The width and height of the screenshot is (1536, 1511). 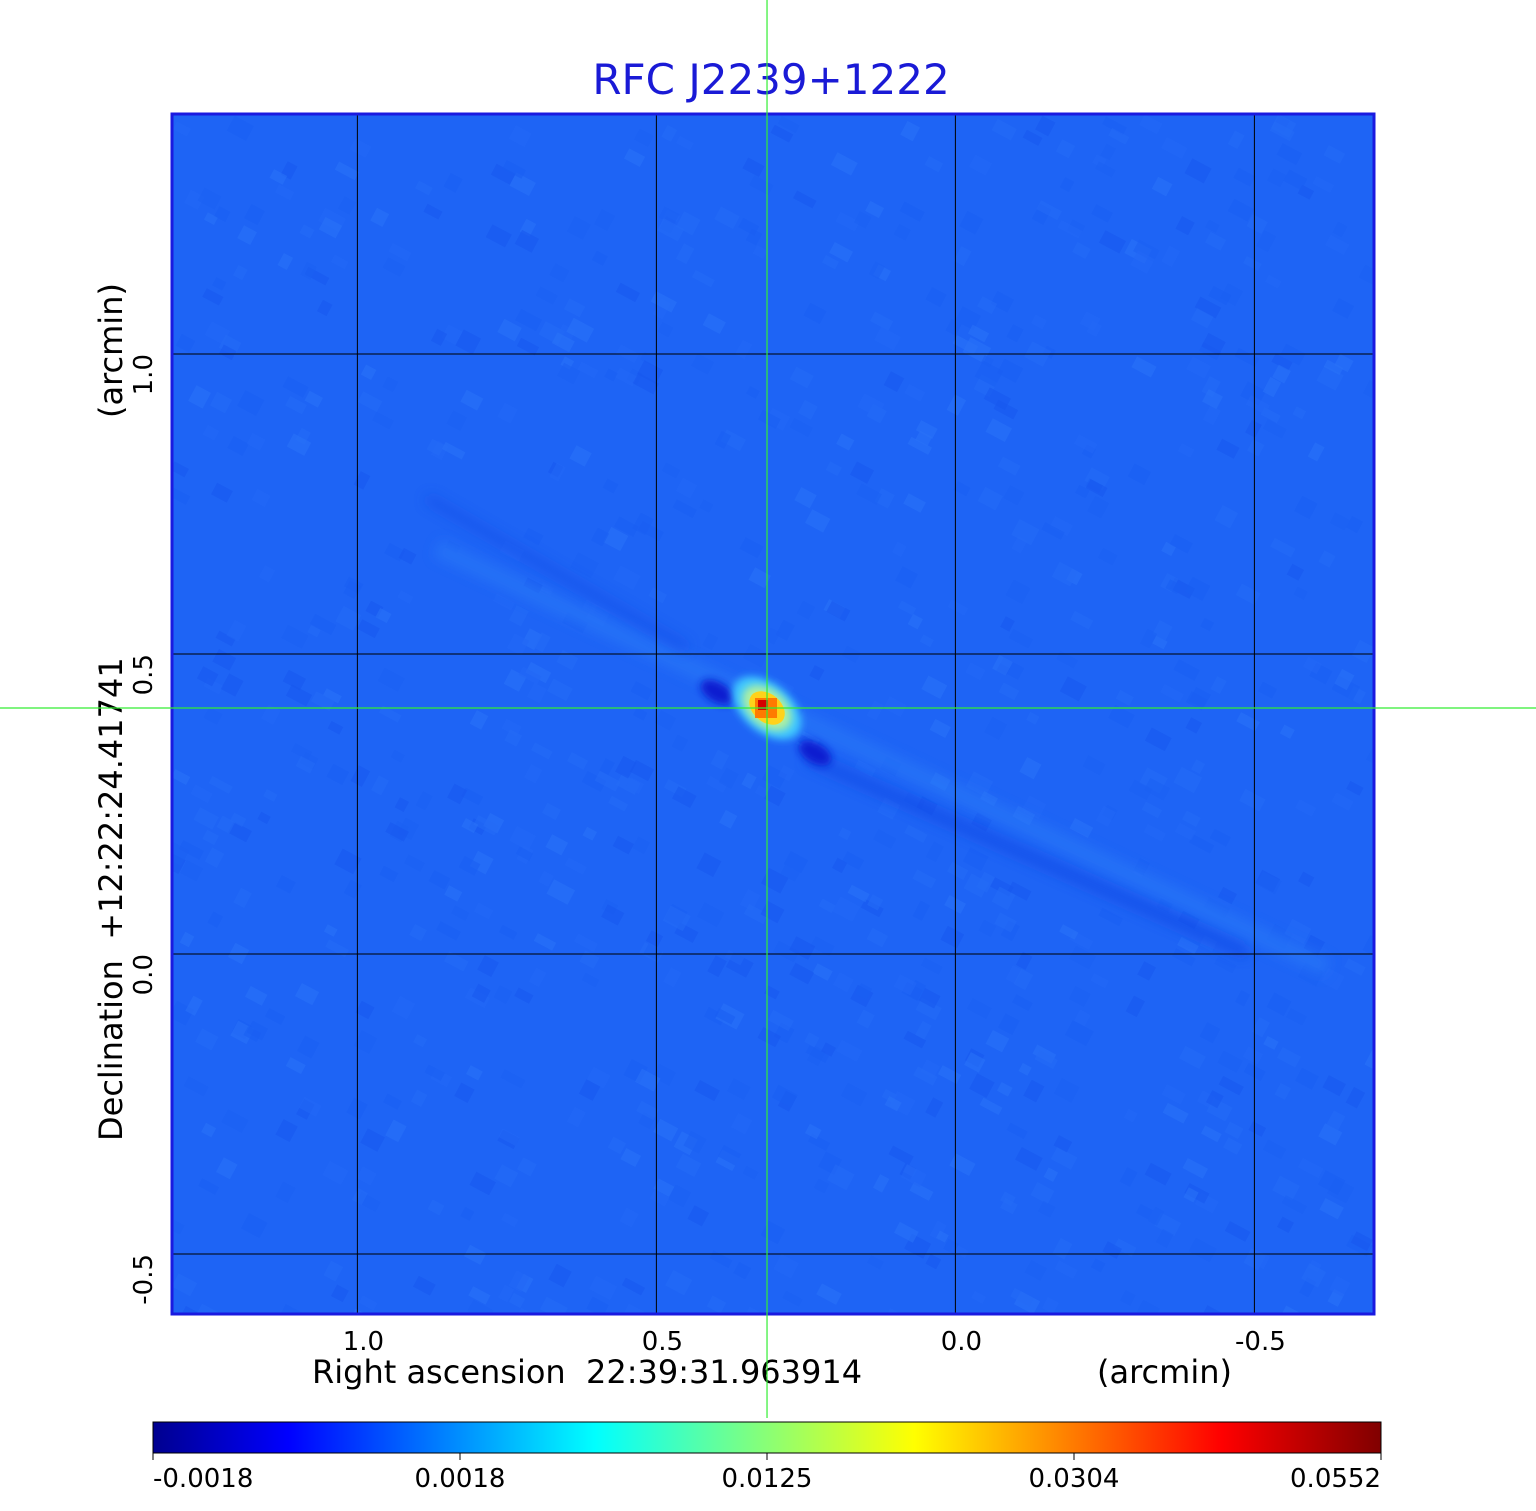 What do you see at coordinates (1260, 1342) in the screenshot?
I see `x-tick-label: -0.5` at bounding box center [1260, 1342].